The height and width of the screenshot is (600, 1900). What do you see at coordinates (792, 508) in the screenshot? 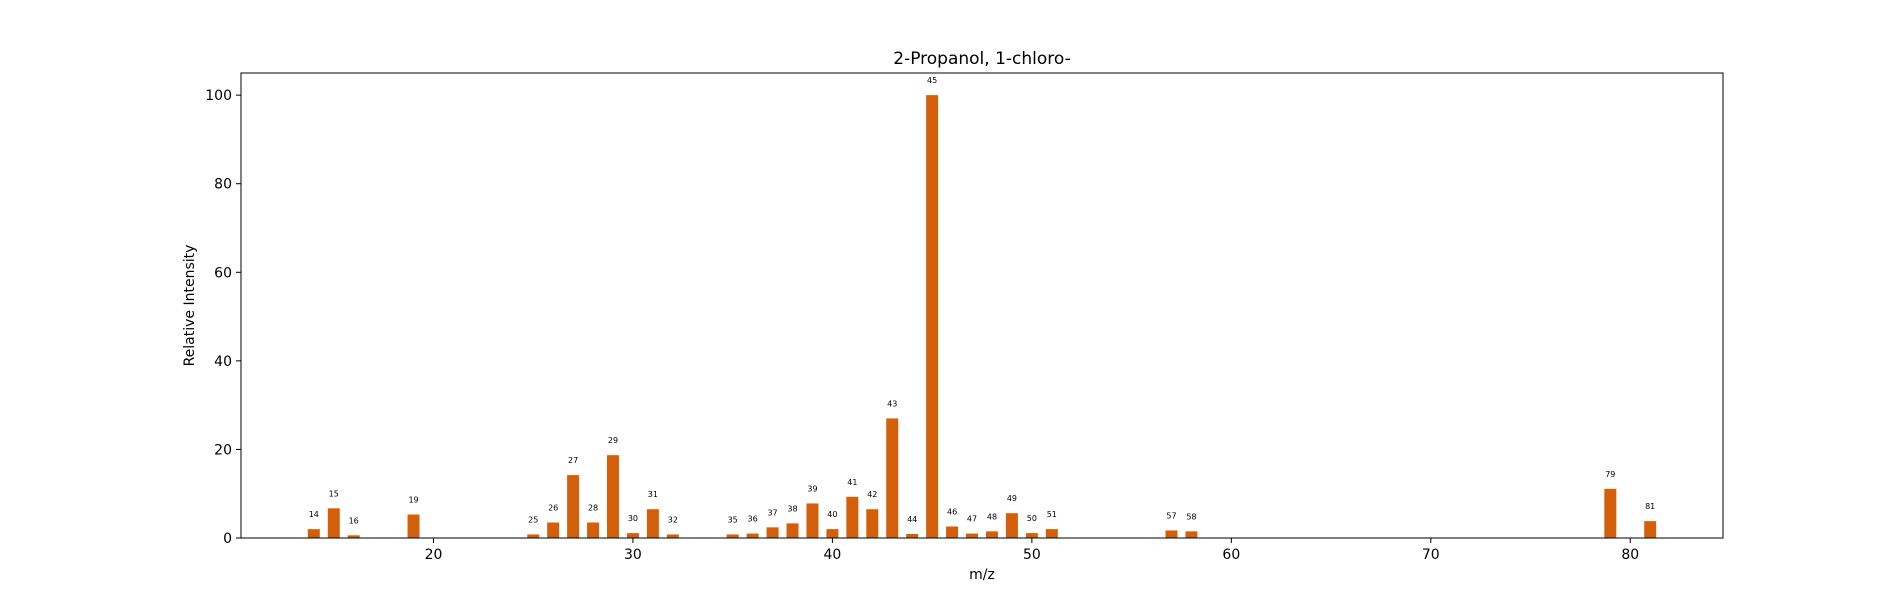
I see `bar-label-mz-38: 38` at bounding box center [792, 508].